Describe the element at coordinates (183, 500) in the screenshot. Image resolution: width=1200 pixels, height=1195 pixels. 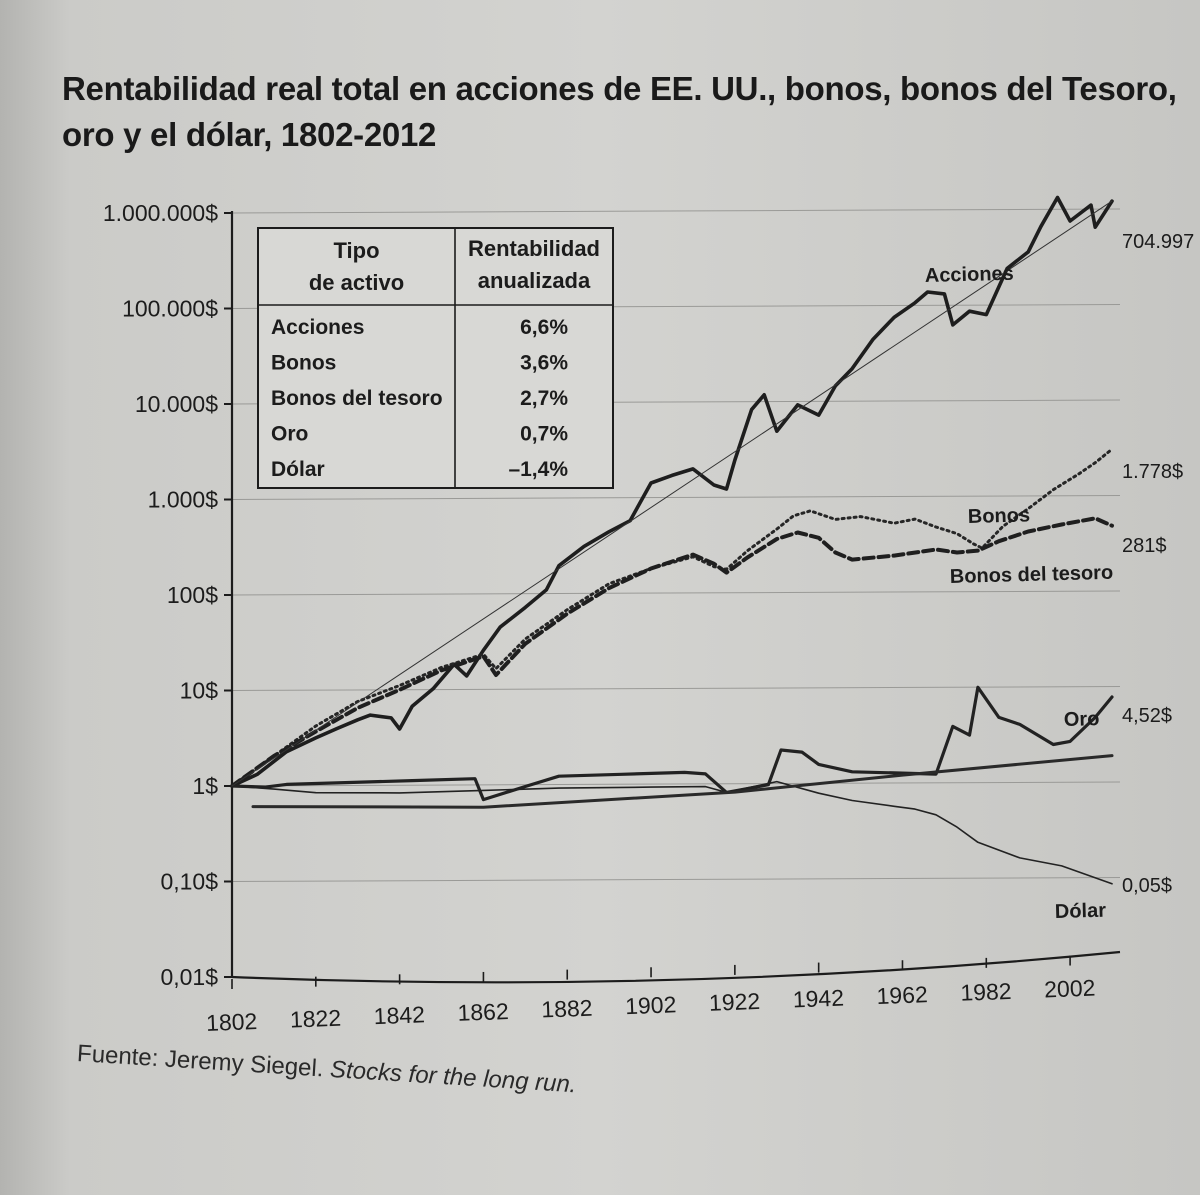
I see `y-tick-label: 1.000$` at that location.